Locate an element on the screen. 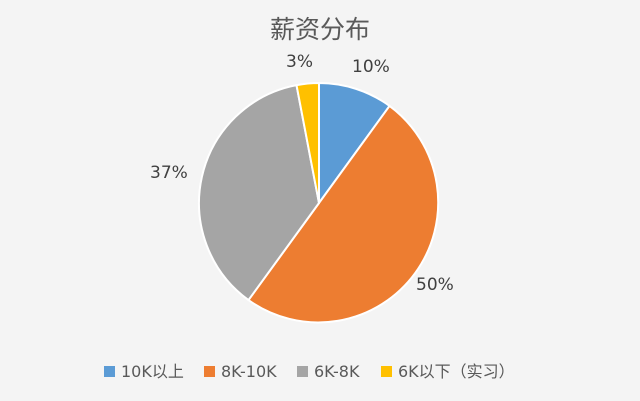 This screenshot has width=640, height=401. slice-6k-below is located at coordinates (307, 143).